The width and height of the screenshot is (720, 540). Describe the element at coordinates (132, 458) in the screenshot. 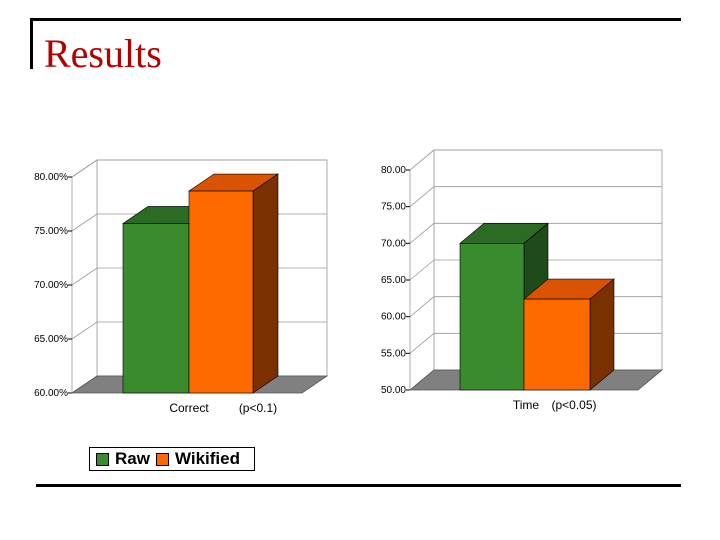

I see `legend-label-raw: Raw` at that location.